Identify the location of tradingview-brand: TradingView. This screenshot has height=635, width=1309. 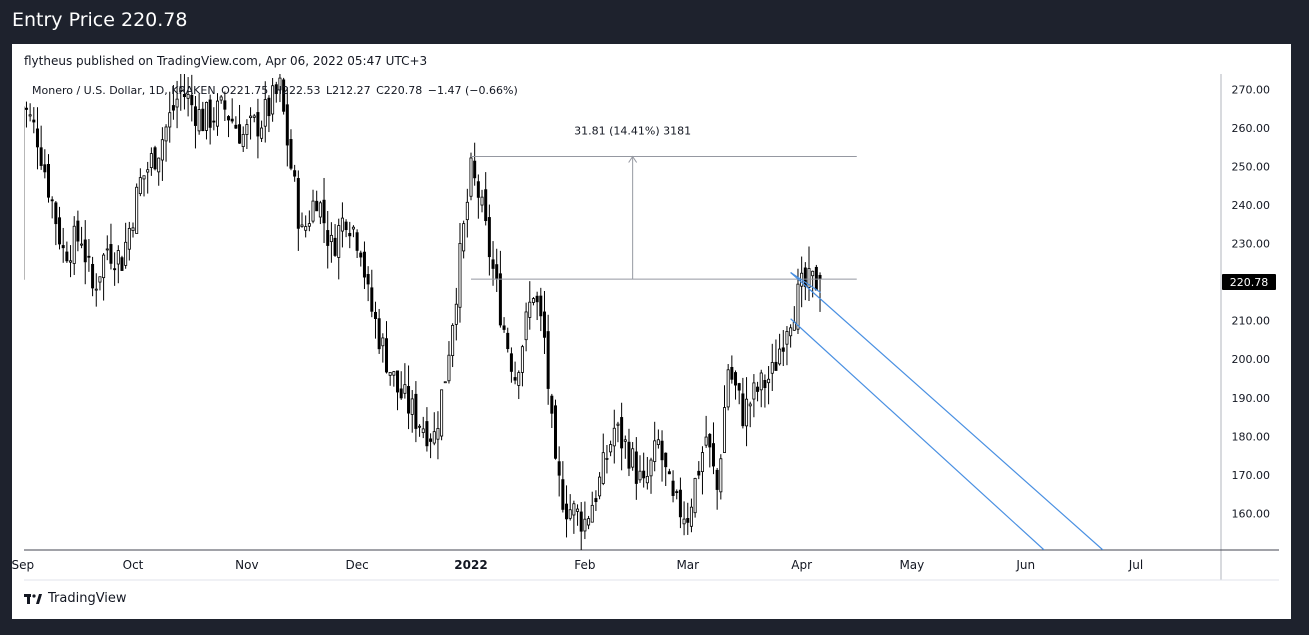
(75, 598).